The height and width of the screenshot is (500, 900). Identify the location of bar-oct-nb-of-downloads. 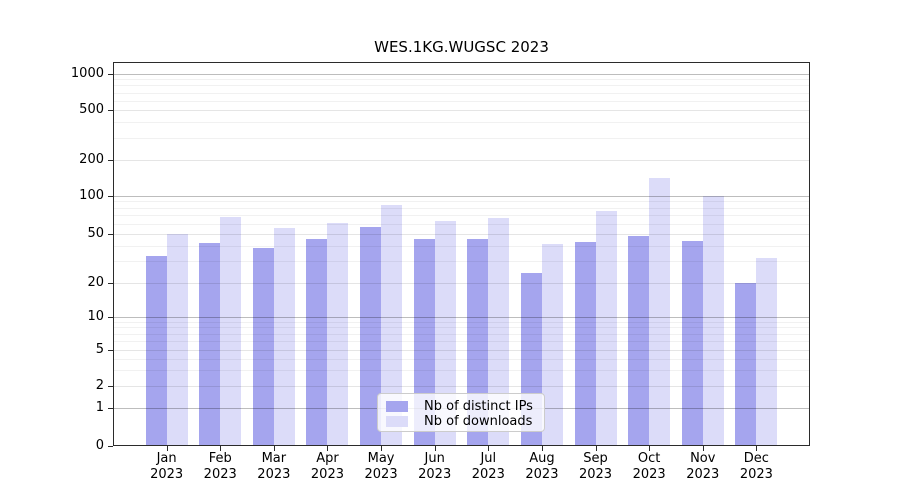
(660, 311).